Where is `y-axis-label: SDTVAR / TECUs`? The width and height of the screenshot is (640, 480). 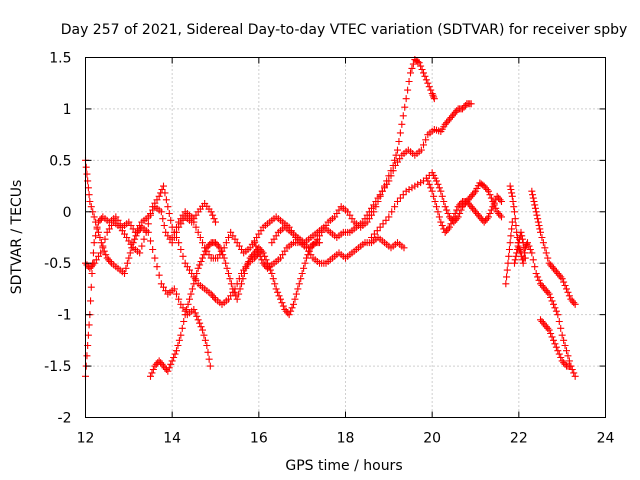 y-axis-label: SDTVAR / TECUs is located at coordinates (17, 237).